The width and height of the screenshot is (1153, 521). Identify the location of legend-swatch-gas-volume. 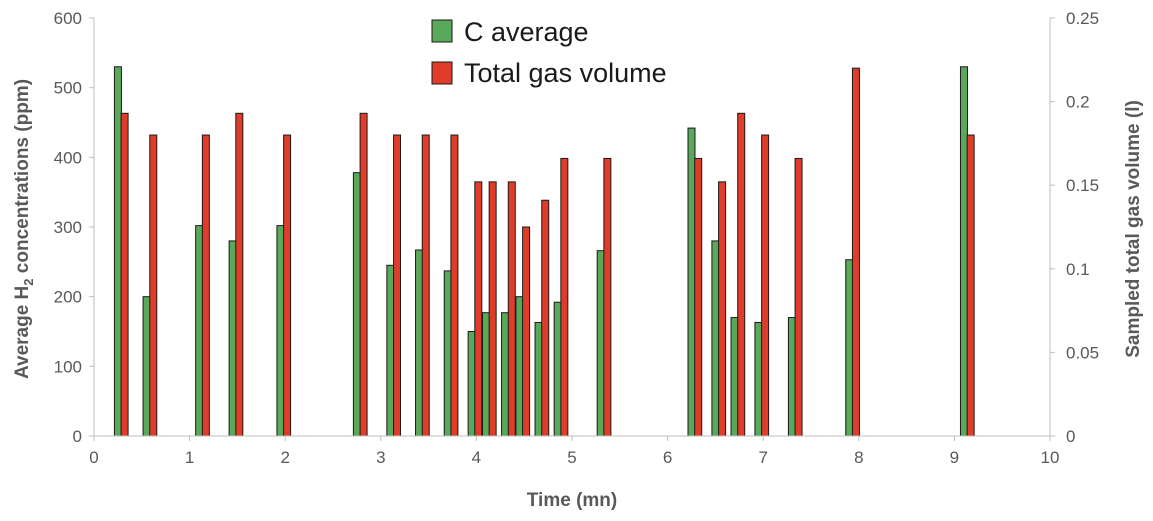
(442, 73).